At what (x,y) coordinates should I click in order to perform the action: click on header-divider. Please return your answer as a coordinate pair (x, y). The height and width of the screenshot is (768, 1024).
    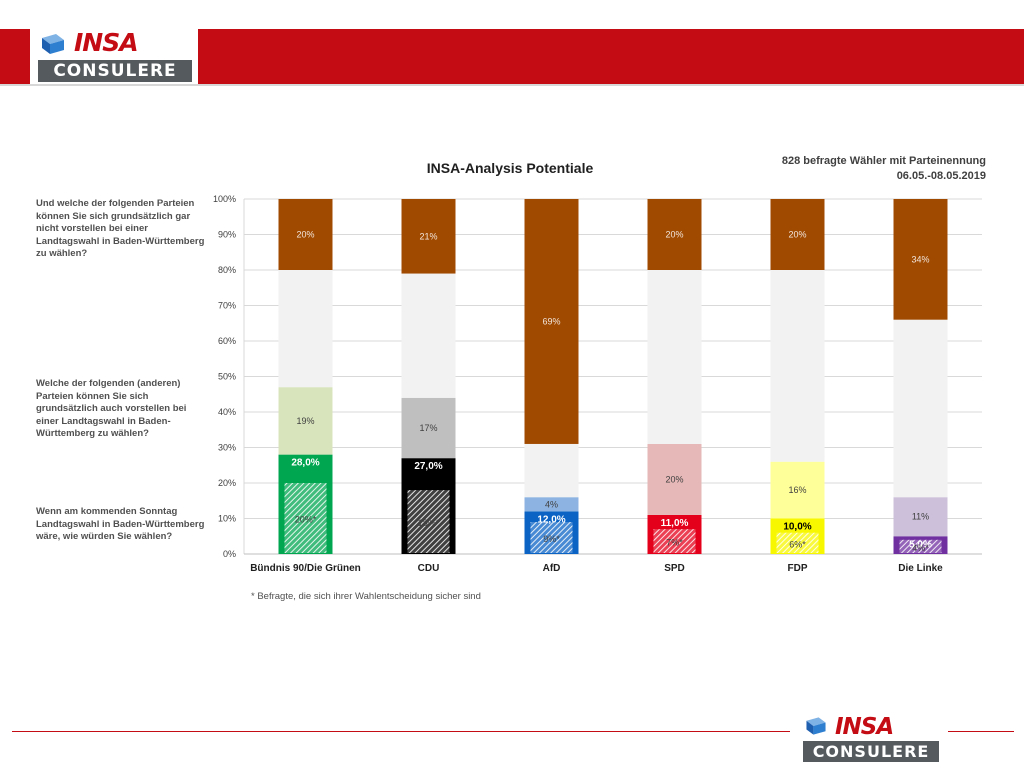
    Looking at the image, I should click on (512, 85).